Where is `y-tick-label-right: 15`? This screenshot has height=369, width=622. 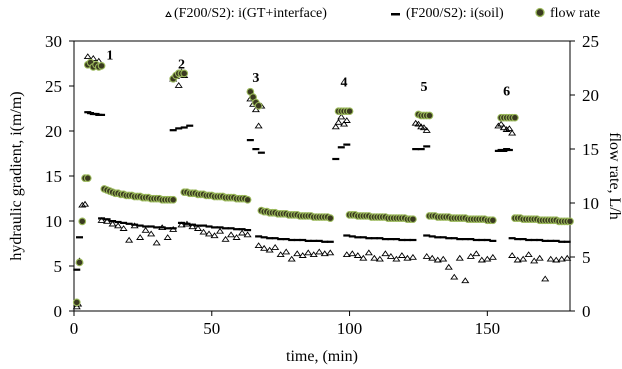 y-tick-label-right: 15 is located at coordinates (590, 149).